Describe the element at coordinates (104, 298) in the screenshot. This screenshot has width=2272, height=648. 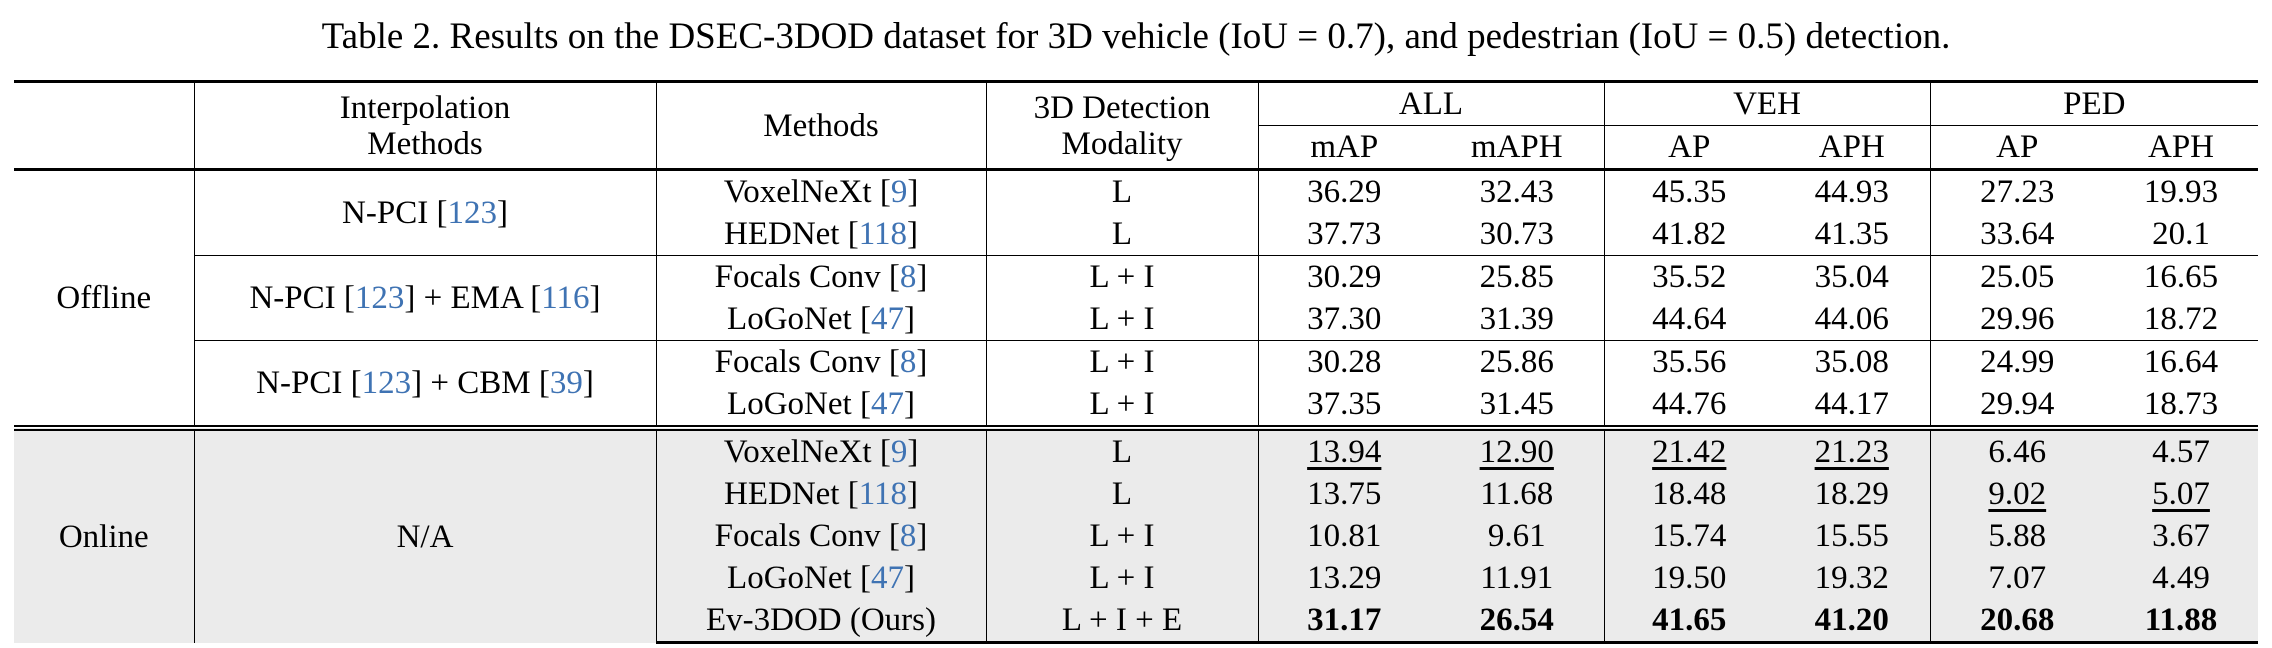
I see `offline-label: Offline` at that location.